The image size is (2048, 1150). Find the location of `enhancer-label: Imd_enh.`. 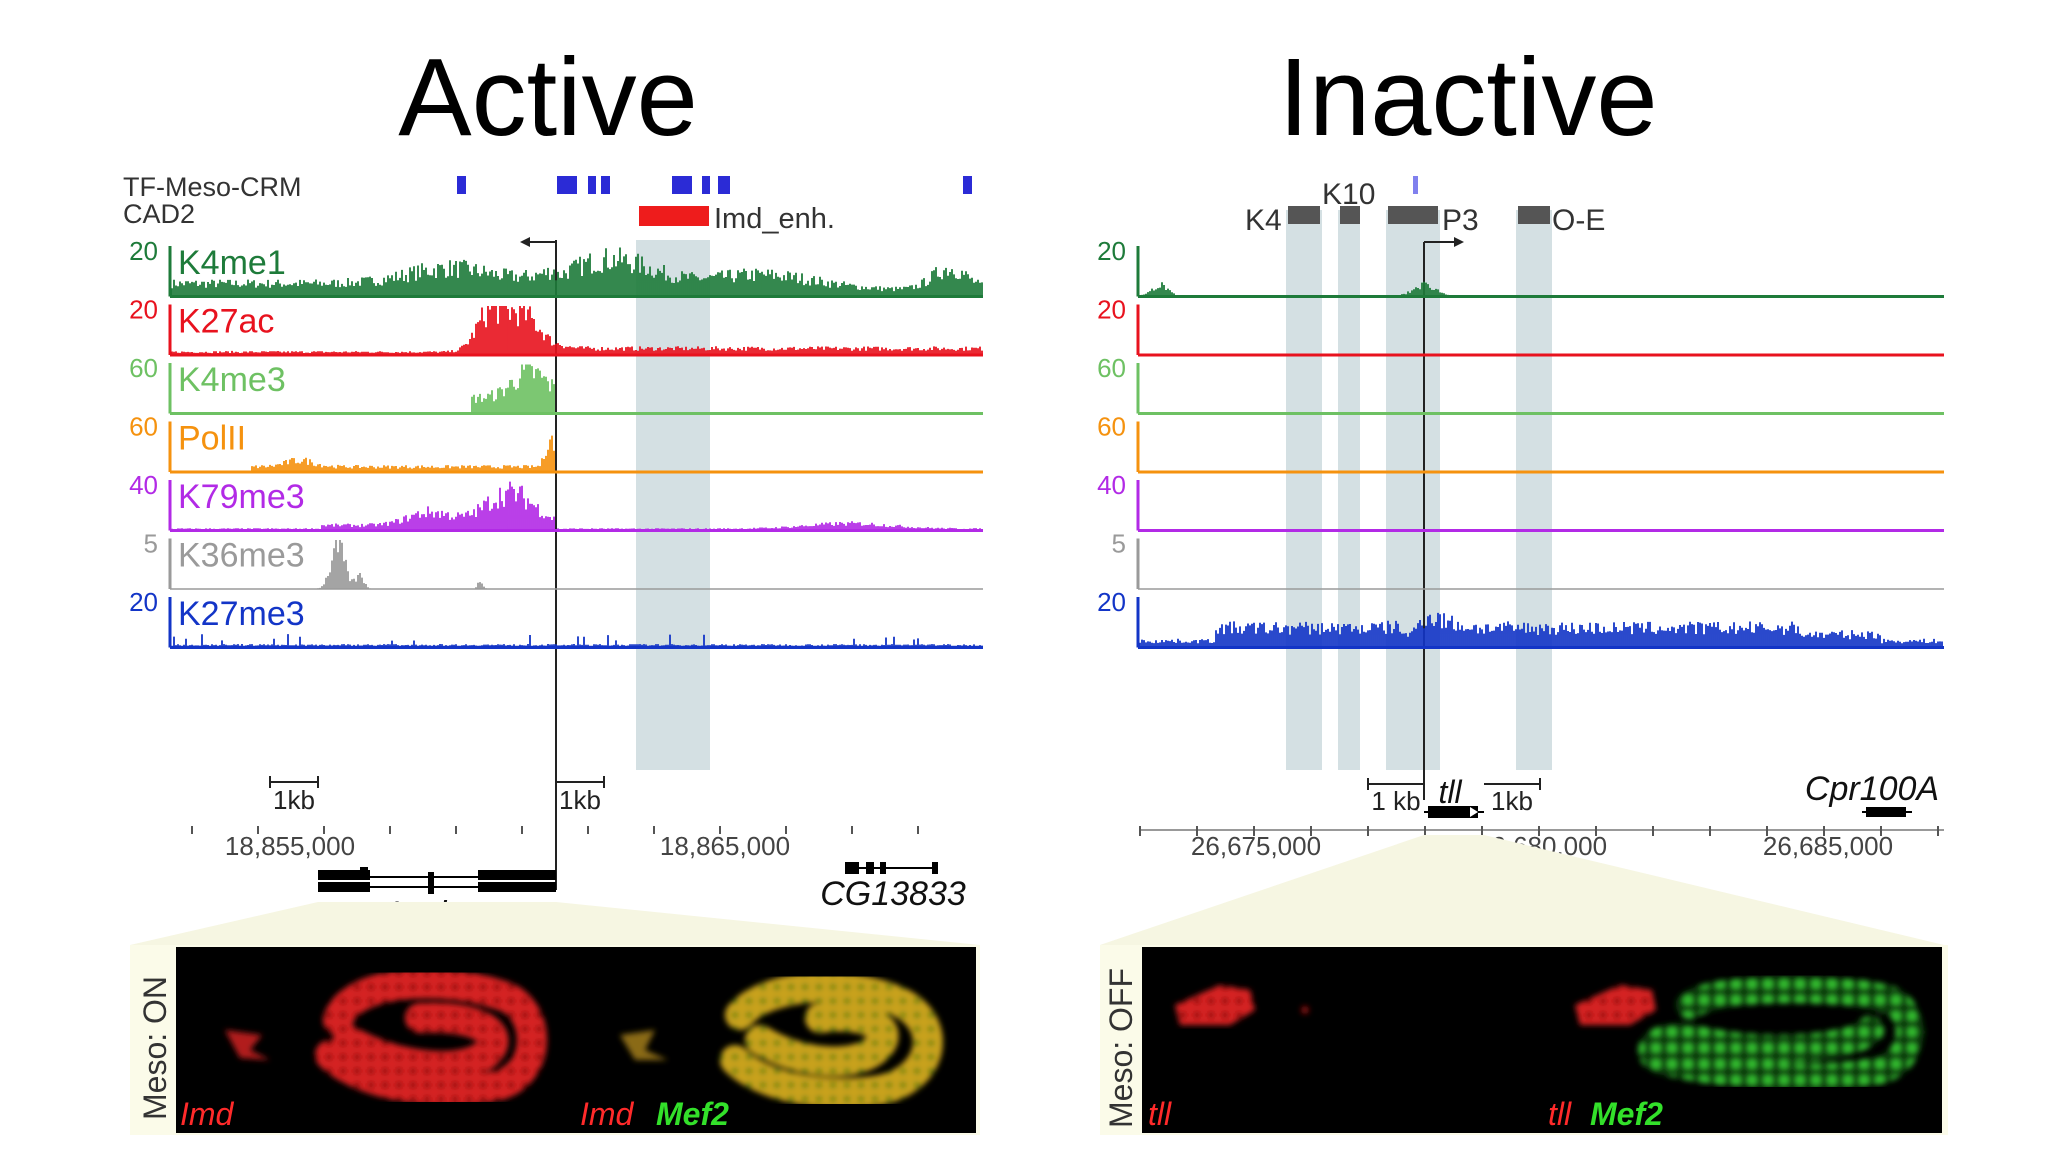

enhancer-label: Imd_enh. is located at coordinates (774, 219).